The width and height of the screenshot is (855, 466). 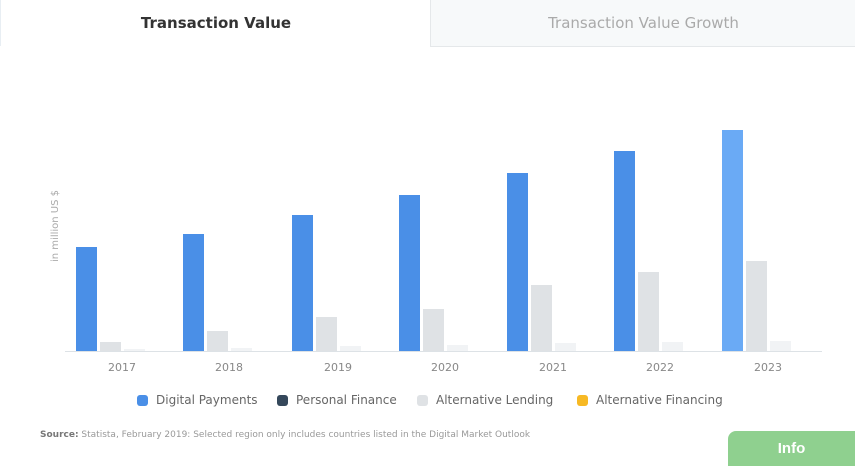 I want to click on bar-alternative-lending-2017, so click(x=110, y=346).